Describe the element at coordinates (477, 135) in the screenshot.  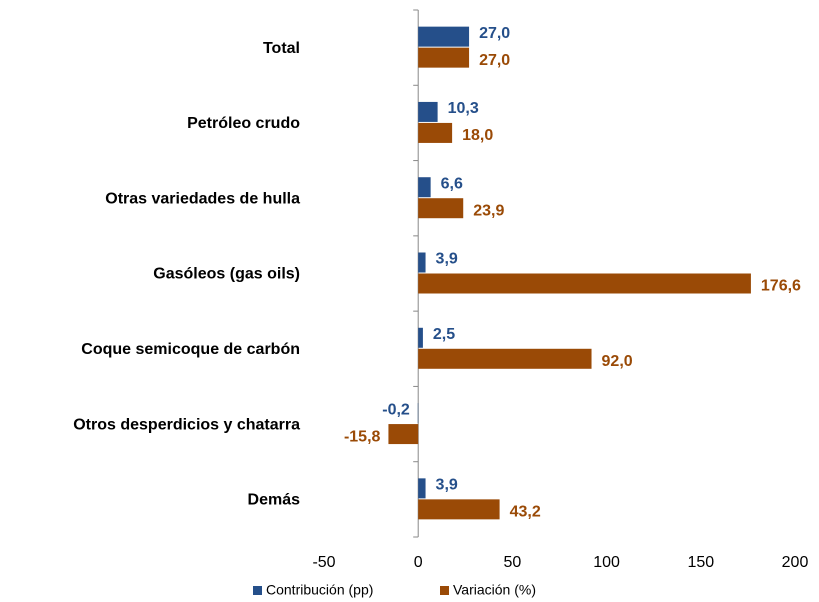
I see `value-label: 18,0` at that location.